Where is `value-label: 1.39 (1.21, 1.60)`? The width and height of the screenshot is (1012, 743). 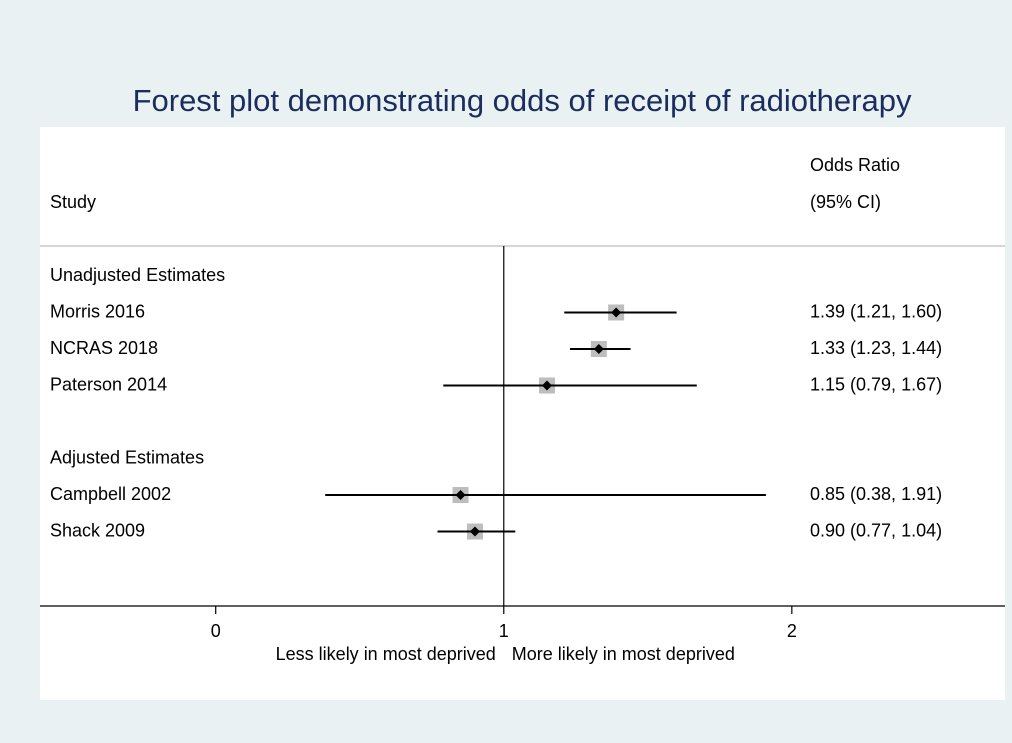 value-label: 1.39 (1.21, 1.60) is located at coordinates (876, 311).